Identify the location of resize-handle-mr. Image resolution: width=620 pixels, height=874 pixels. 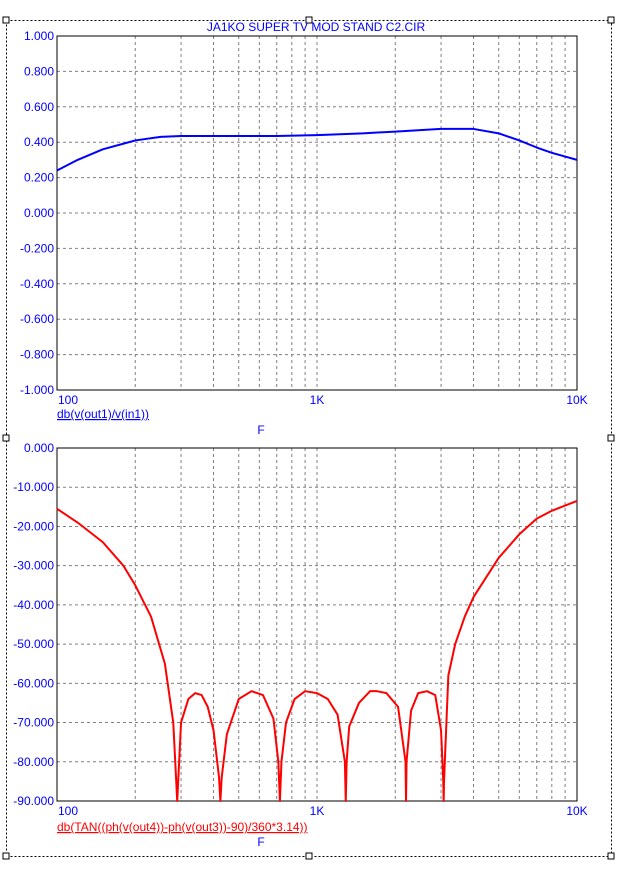
(611, 438).